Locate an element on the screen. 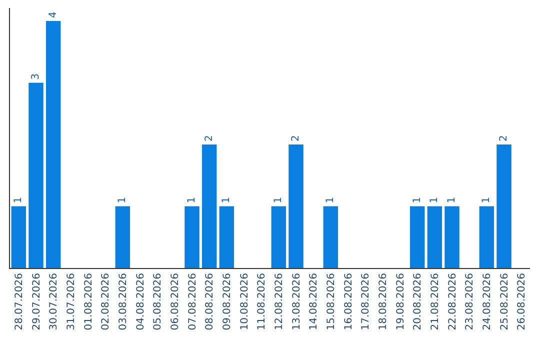 This screenshot has height=340, width=540. data-label: 3 is located at coordinates (36, 76).